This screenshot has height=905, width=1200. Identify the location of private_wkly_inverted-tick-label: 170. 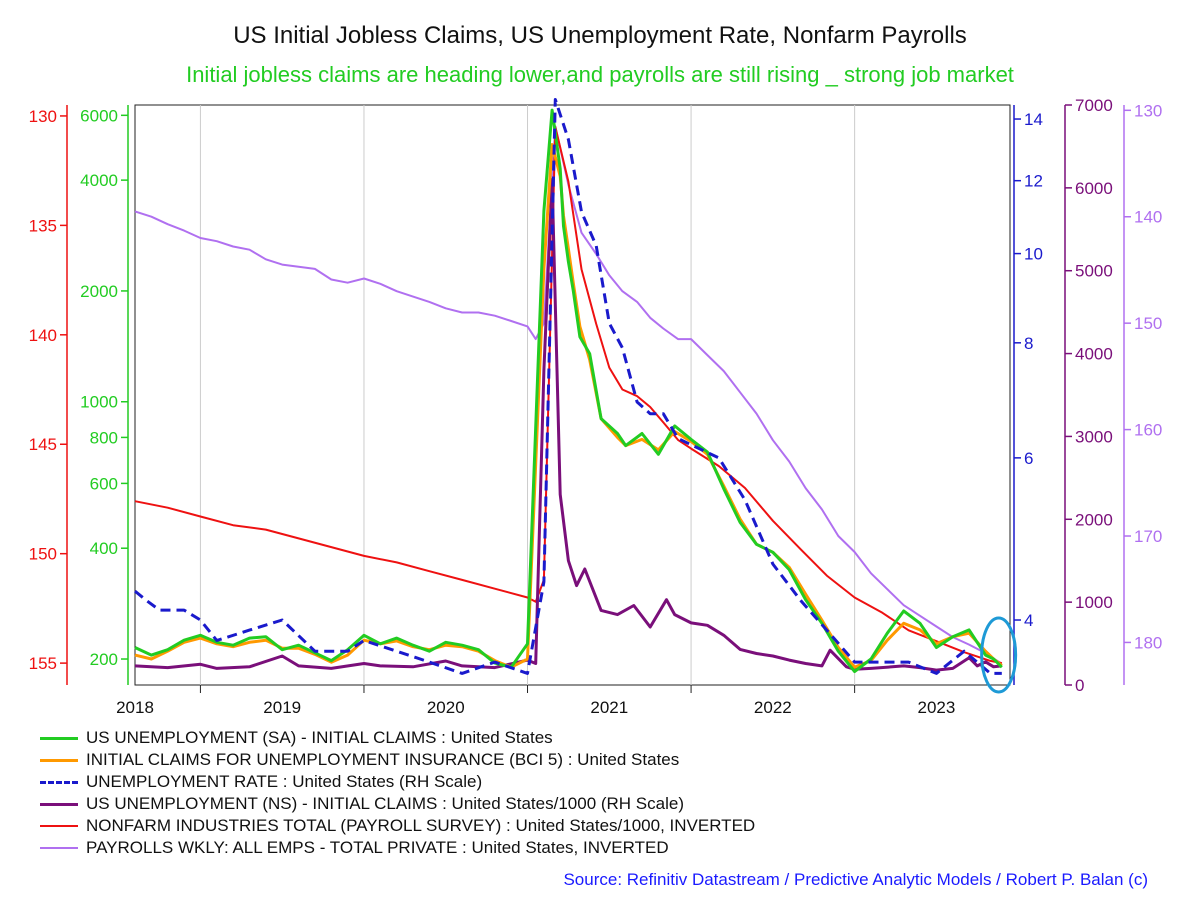
(1148, 536).